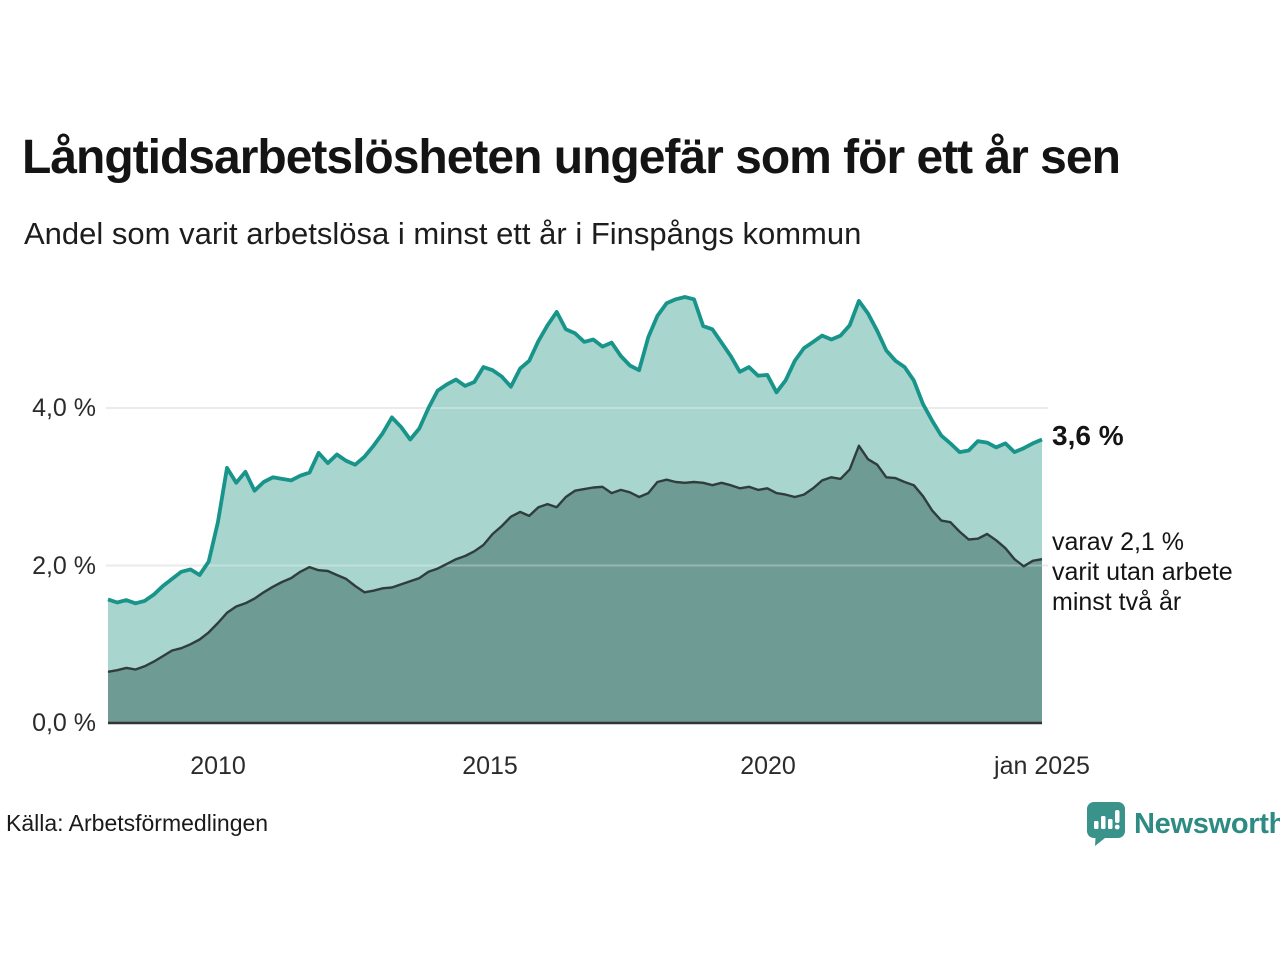 This screenshot has width=1280, height=960. I want to click on annotation-line-2: varit utan arbete, so click(1142, 572).